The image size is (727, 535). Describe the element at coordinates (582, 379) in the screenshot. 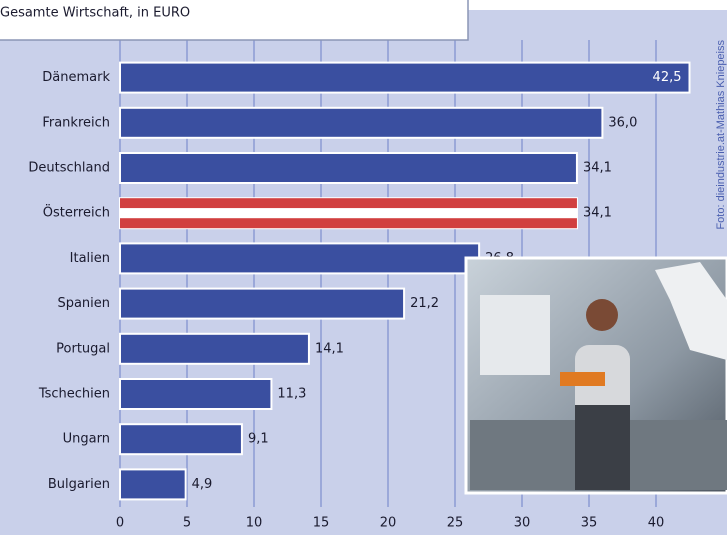

I see `photo-tablet` at that location.